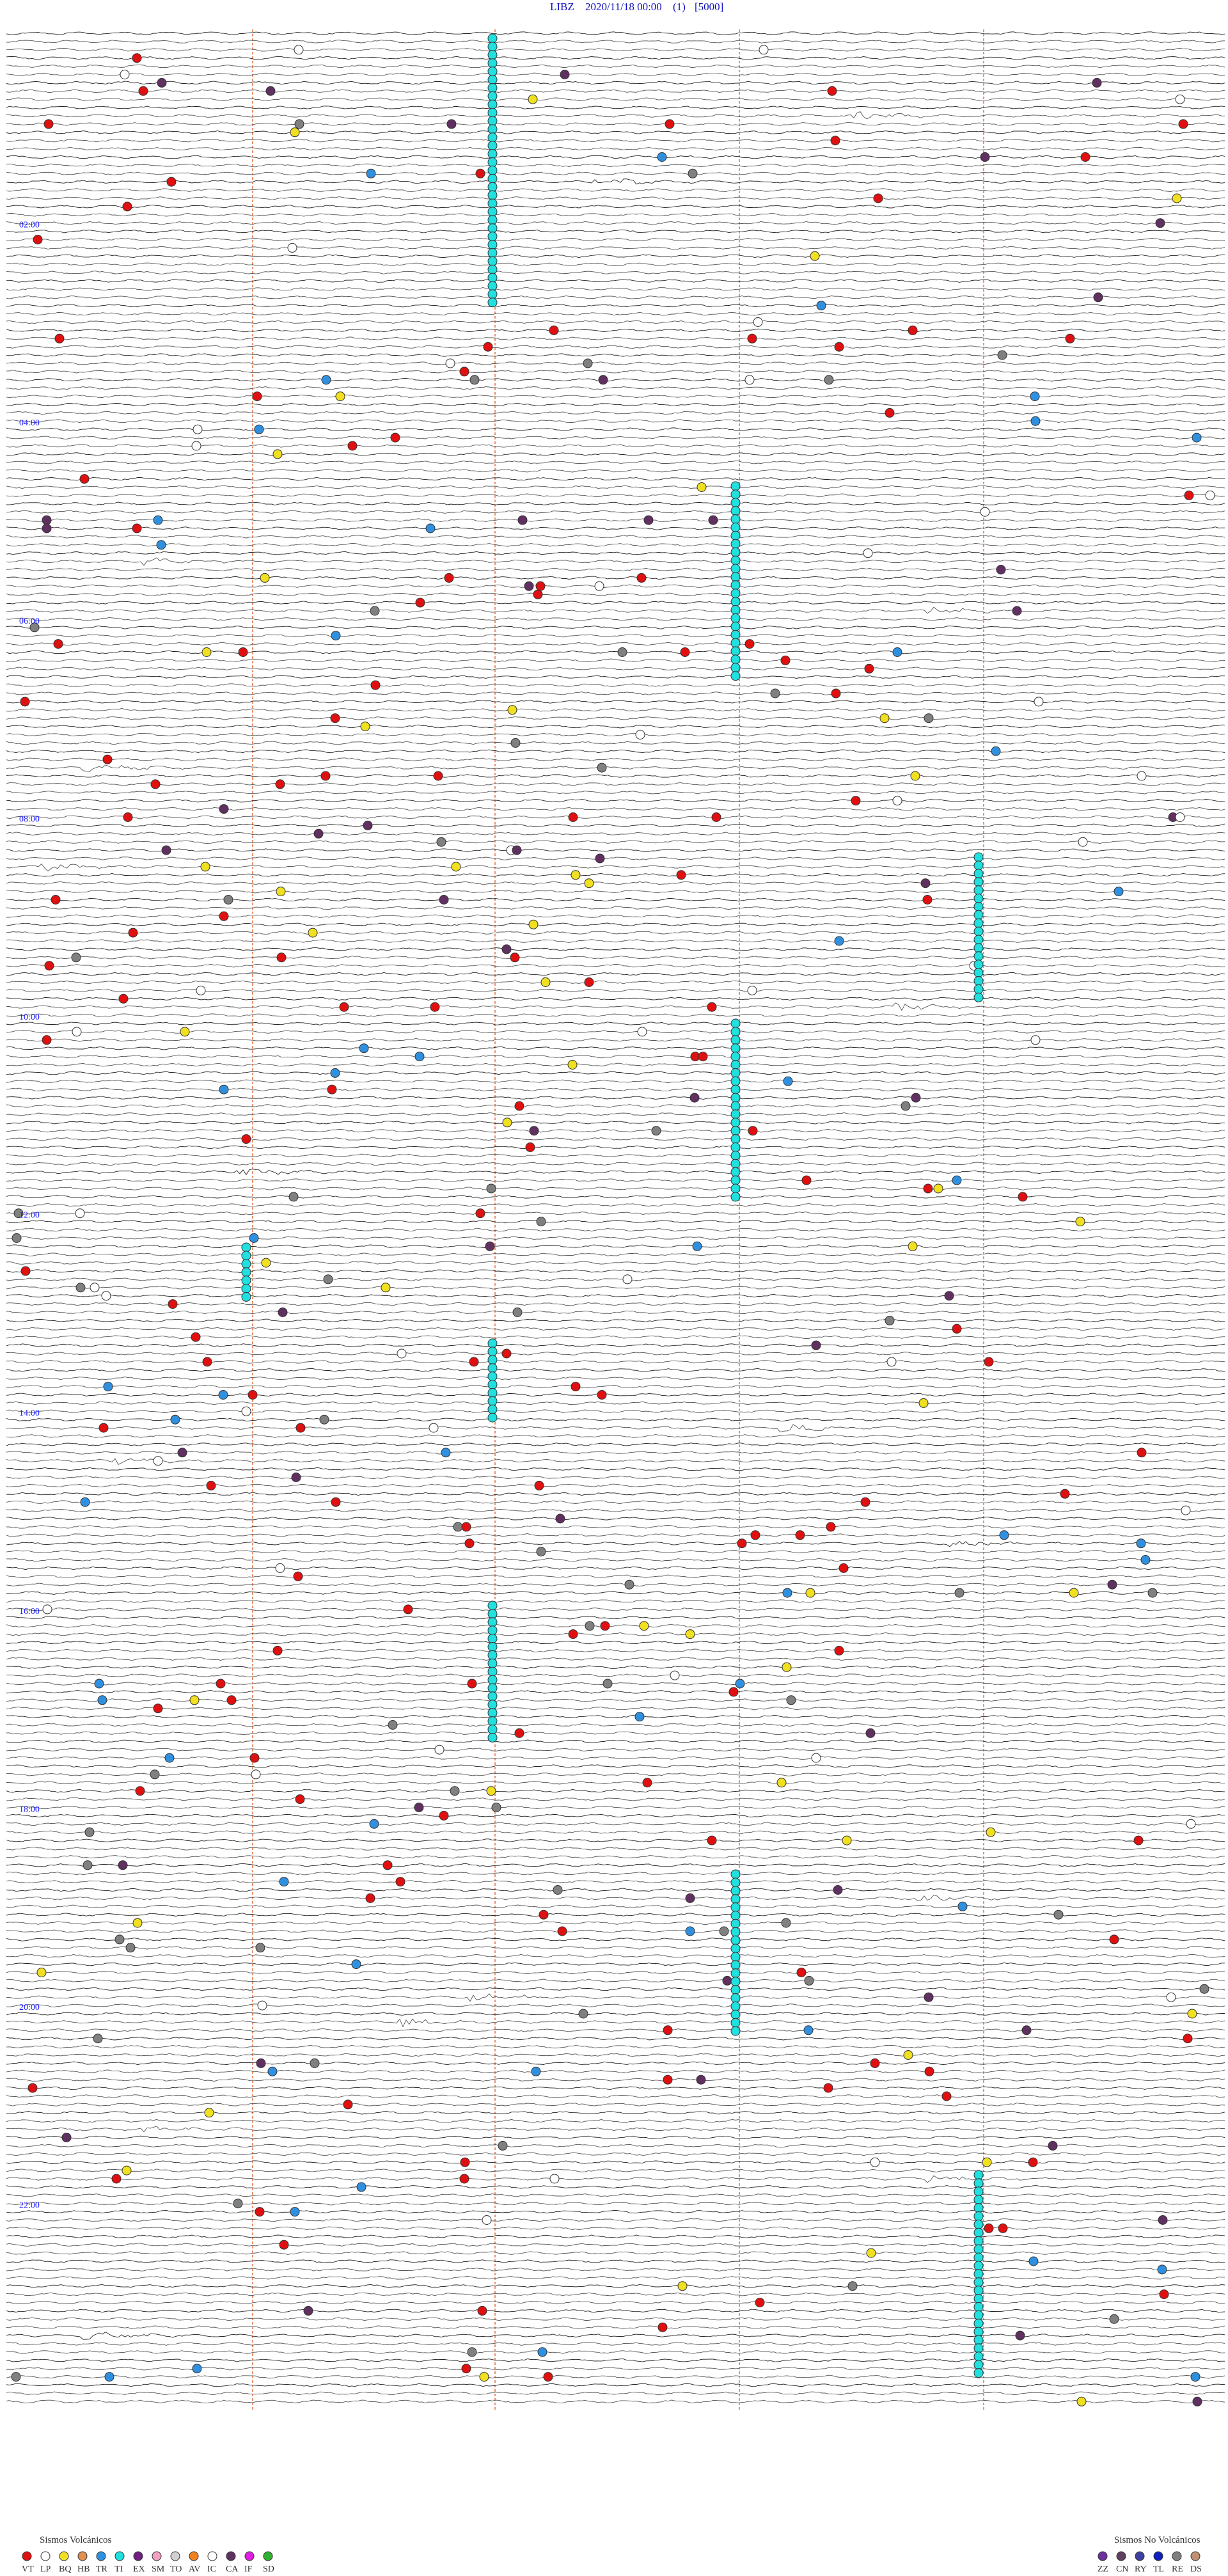 This screenshot has height=2576, width=1228. Describe the element at coordinates (29, 1809) in the screenshot. I see `hour-label: 18:00` at that location.